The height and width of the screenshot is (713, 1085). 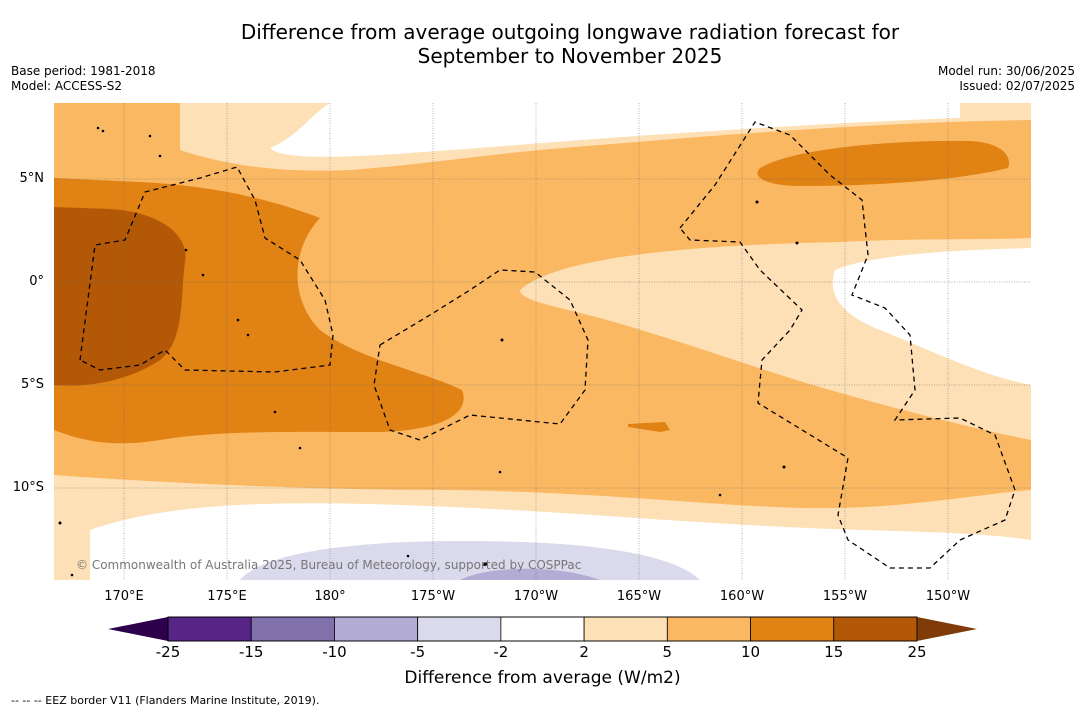 I want to click on colorbar-tick-label: -15, so click(x=251, y=652).